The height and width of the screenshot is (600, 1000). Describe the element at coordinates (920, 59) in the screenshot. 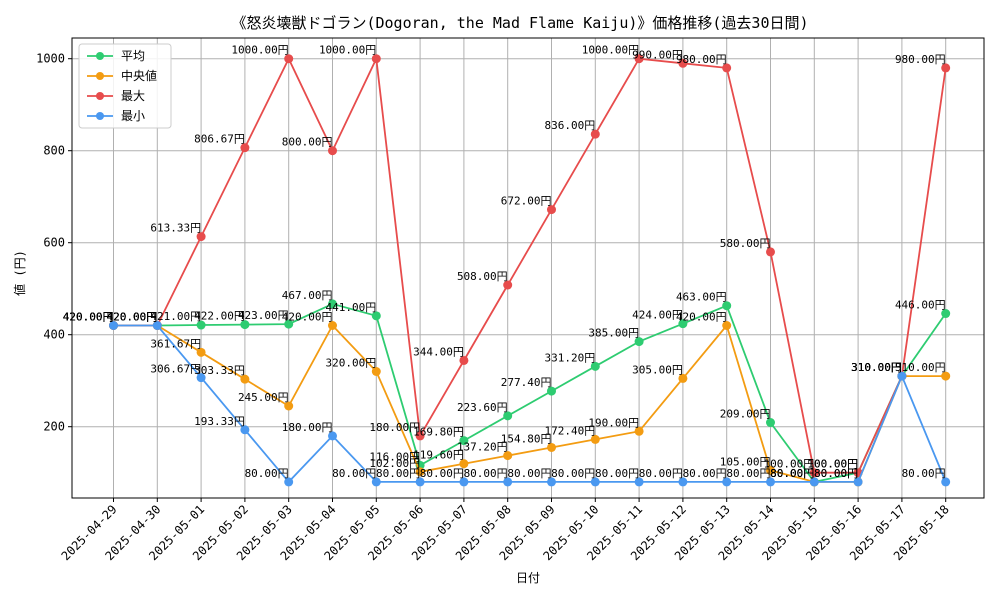

I see `data-label: 980.00円` at that location.